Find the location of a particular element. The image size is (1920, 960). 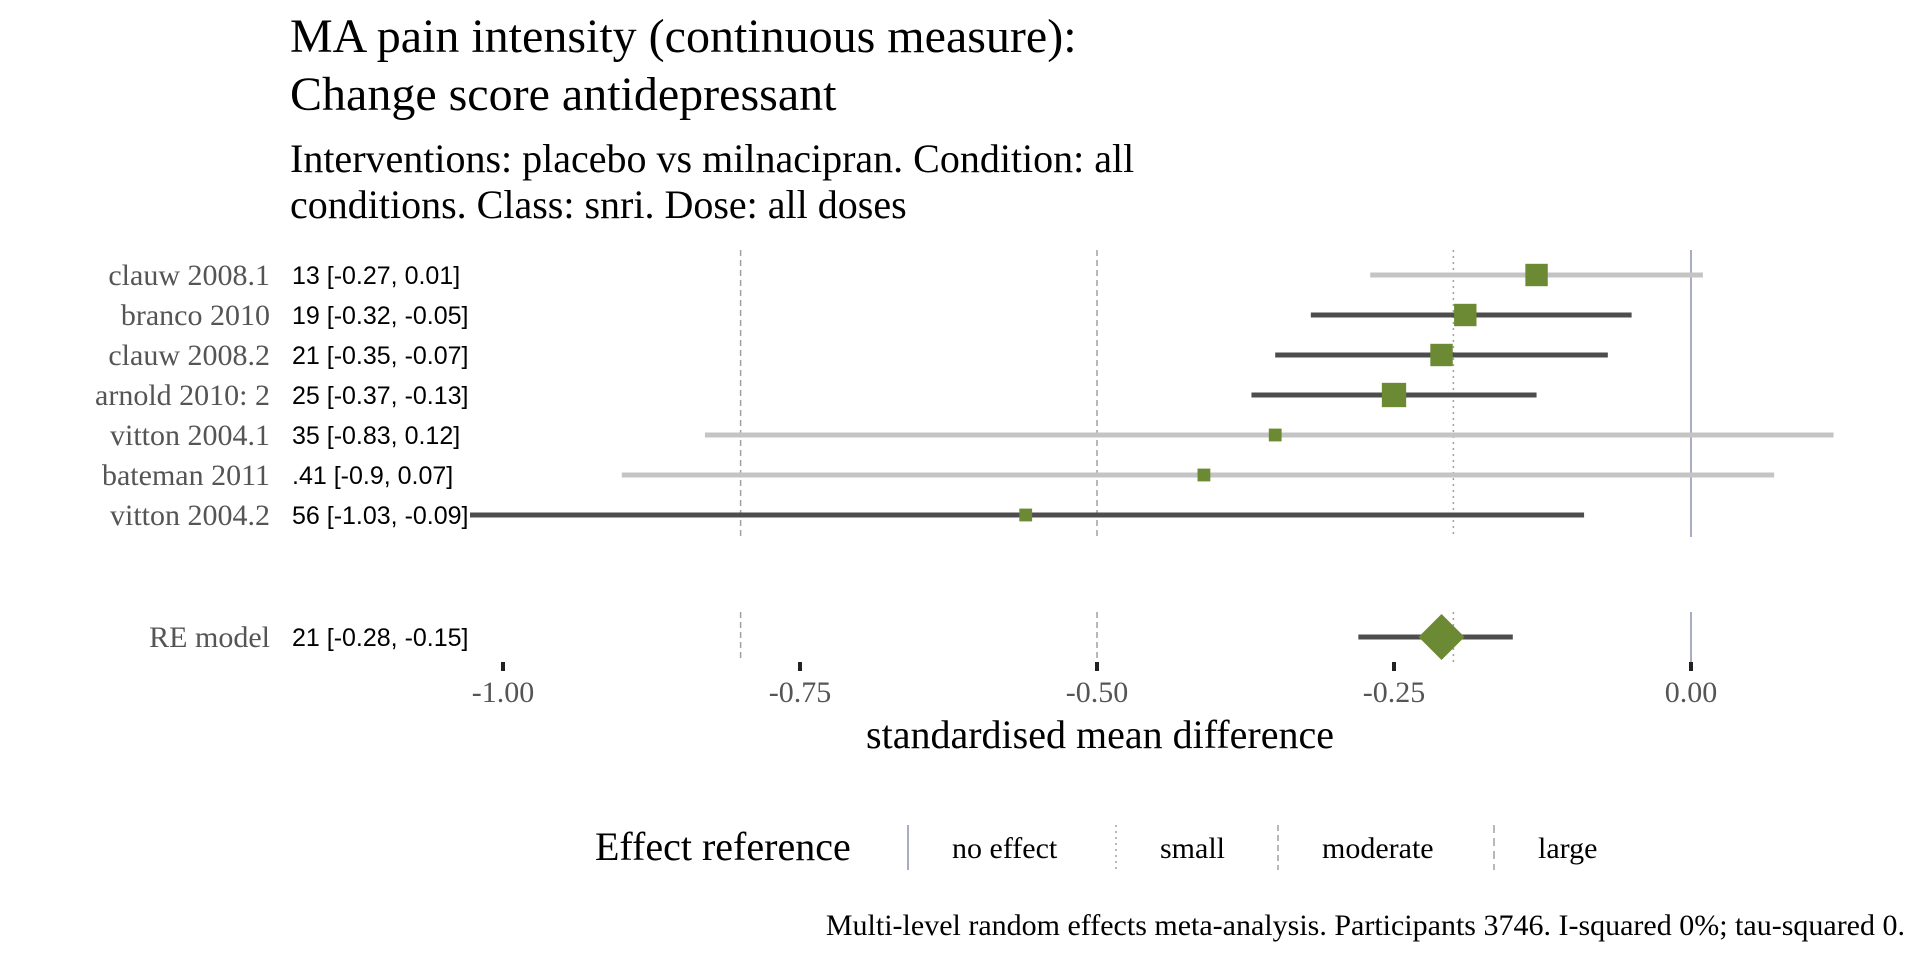

summary-row: RE model 21 [-0.28, -0.15] is located at coordinates (831, 637).